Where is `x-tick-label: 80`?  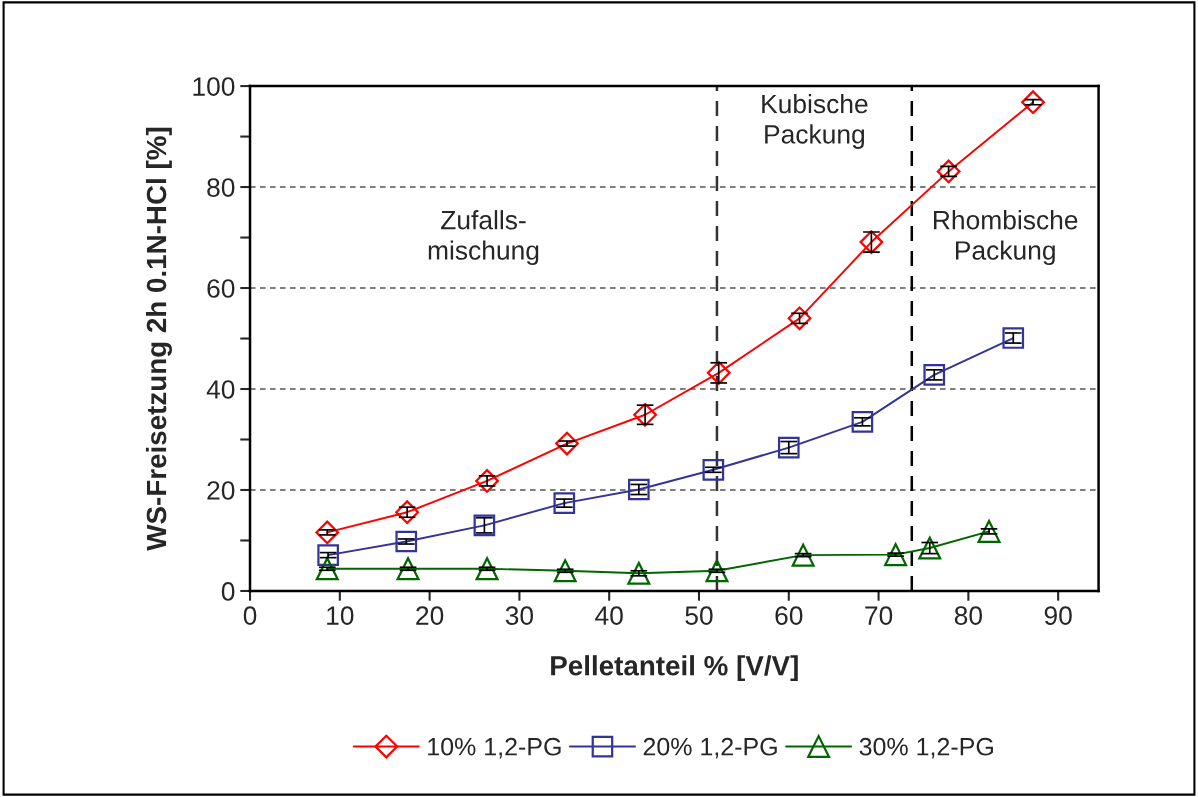
x-tick-label: 80 is located at coordinates (968, 615).